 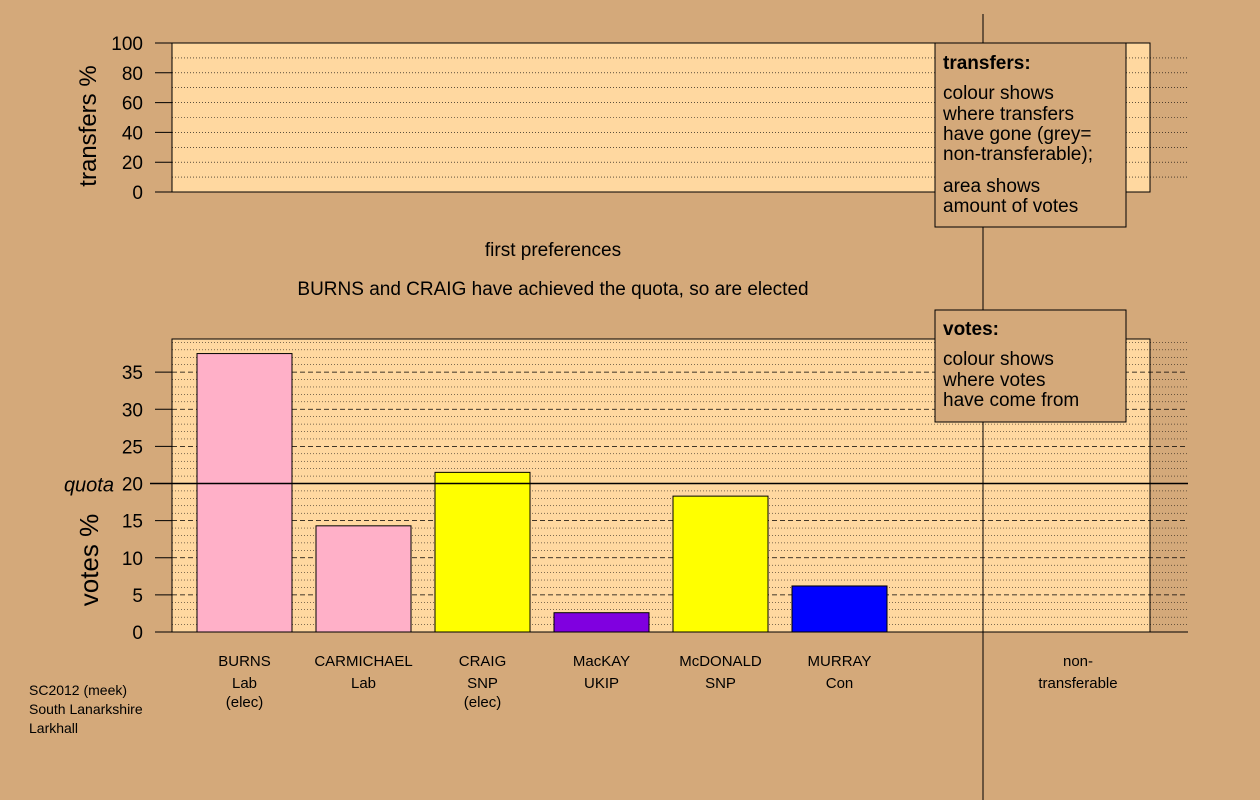 I want to click on votes-tick-label: 25, so click(x=132, y=447).